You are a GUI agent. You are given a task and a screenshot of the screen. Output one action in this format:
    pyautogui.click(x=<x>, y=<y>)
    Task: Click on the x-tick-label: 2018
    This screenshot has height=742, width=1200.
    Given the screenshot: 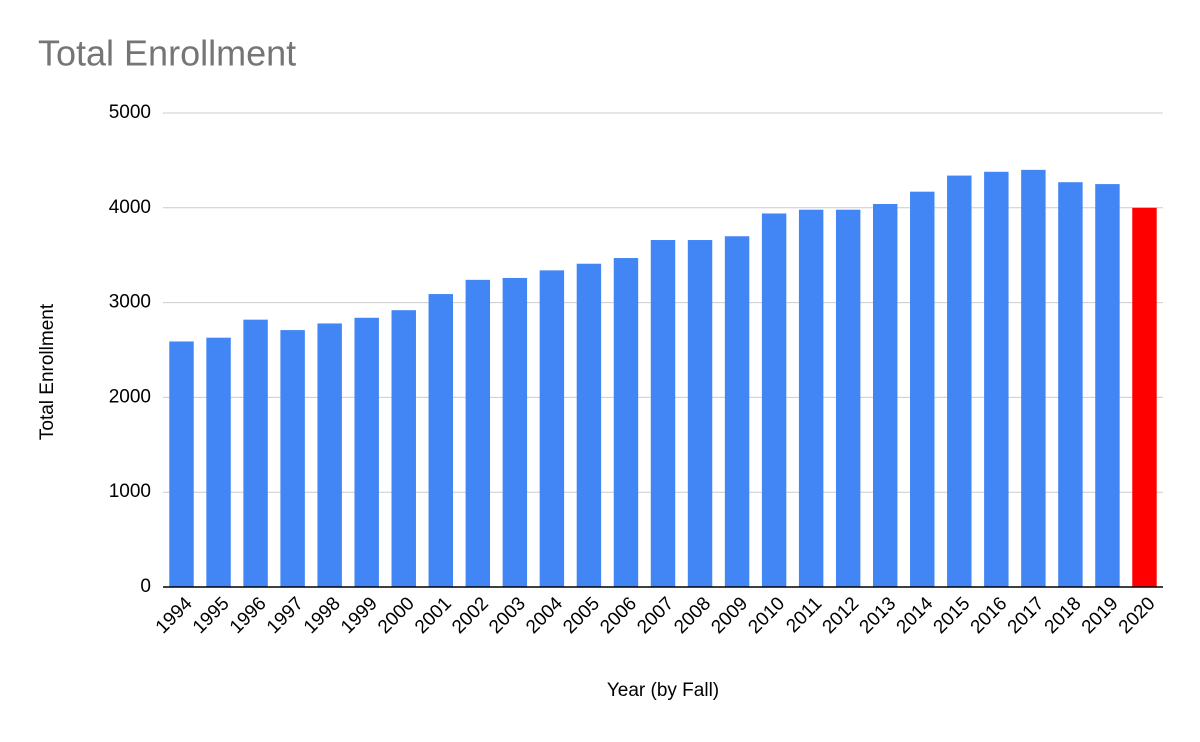 What is the action you would take?
    pyautogui.click(x=1063, y=615)
    